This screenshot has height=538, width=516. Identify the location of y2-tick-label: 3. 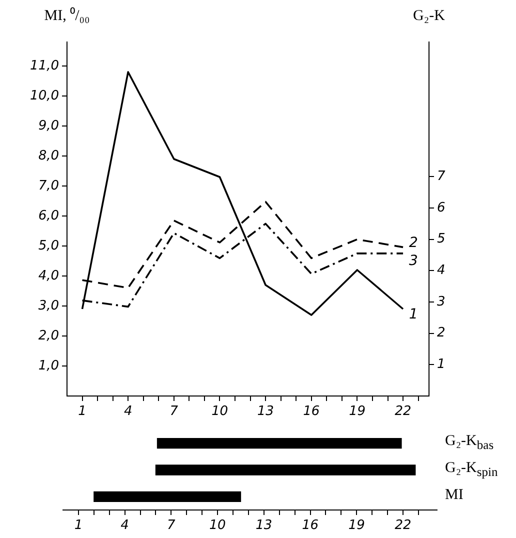
(441, 302).